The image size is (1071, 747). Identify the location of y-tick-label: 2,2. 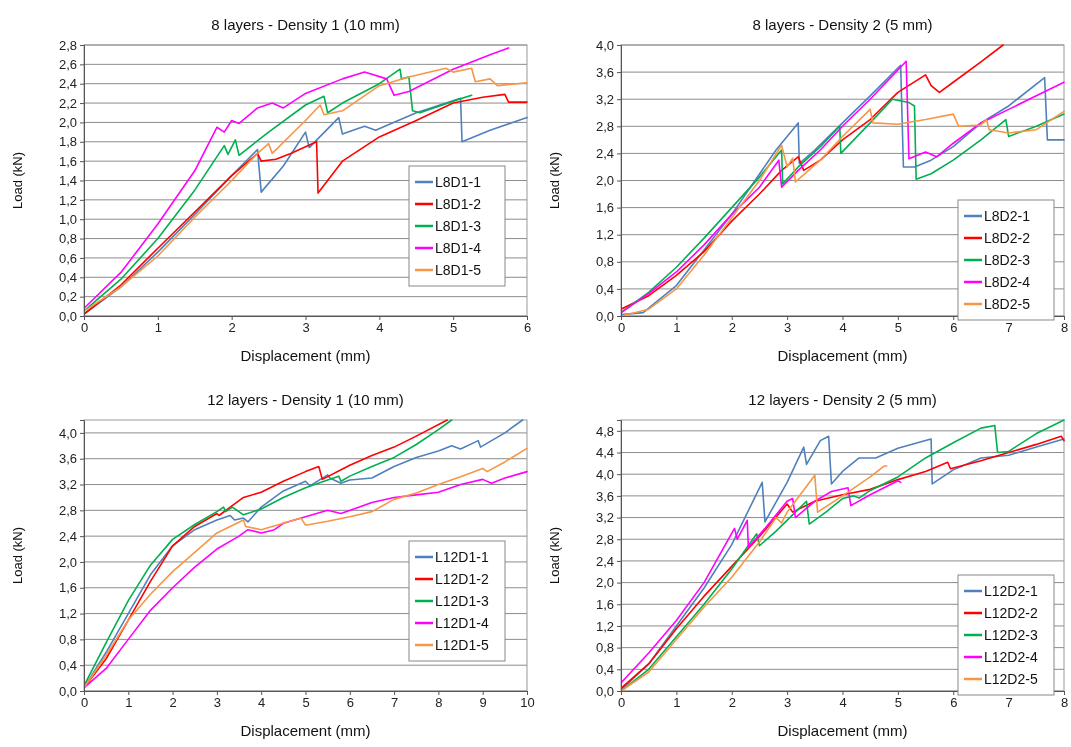
(67, 103).